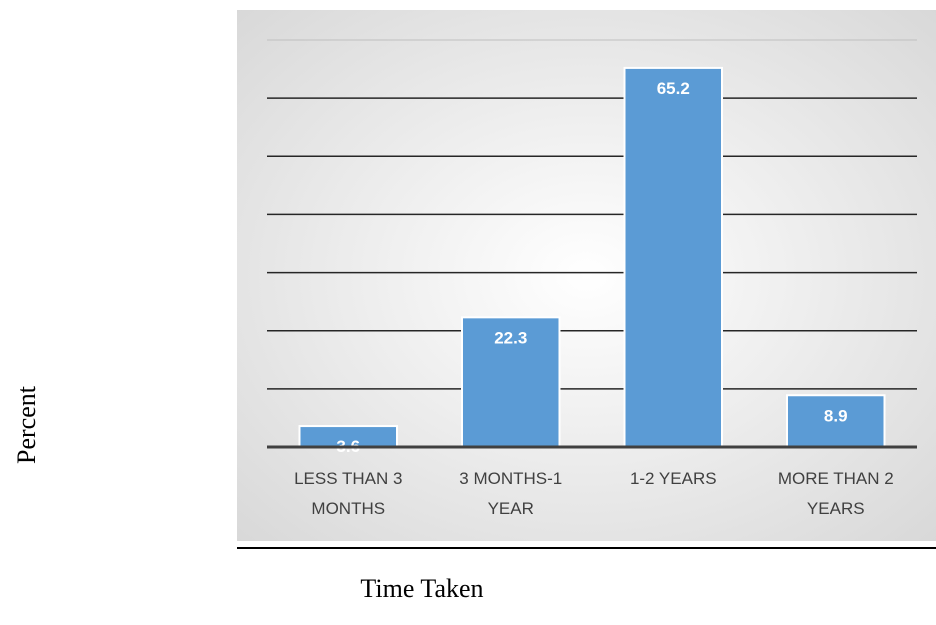  Describe the element at coordinates (836, 478) in the screenshot. I see `category-label: MORE THAN 2` at that location.